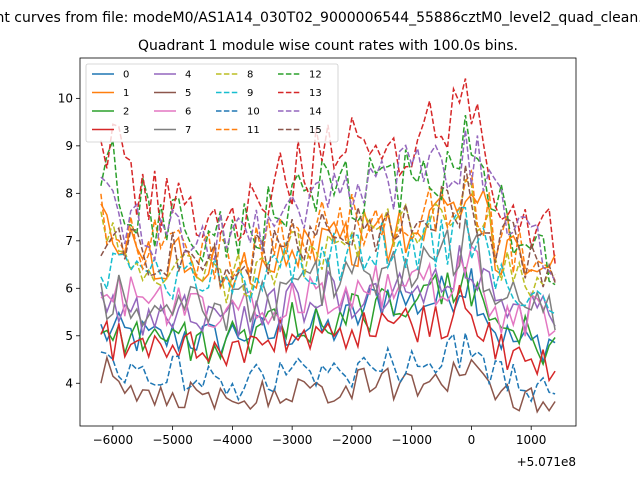 The image size is (640, 480). What do you see at coordinates (65, 98) in the screenshot?
I see `y-tick-label: 10` at bounding box center [65, 98].